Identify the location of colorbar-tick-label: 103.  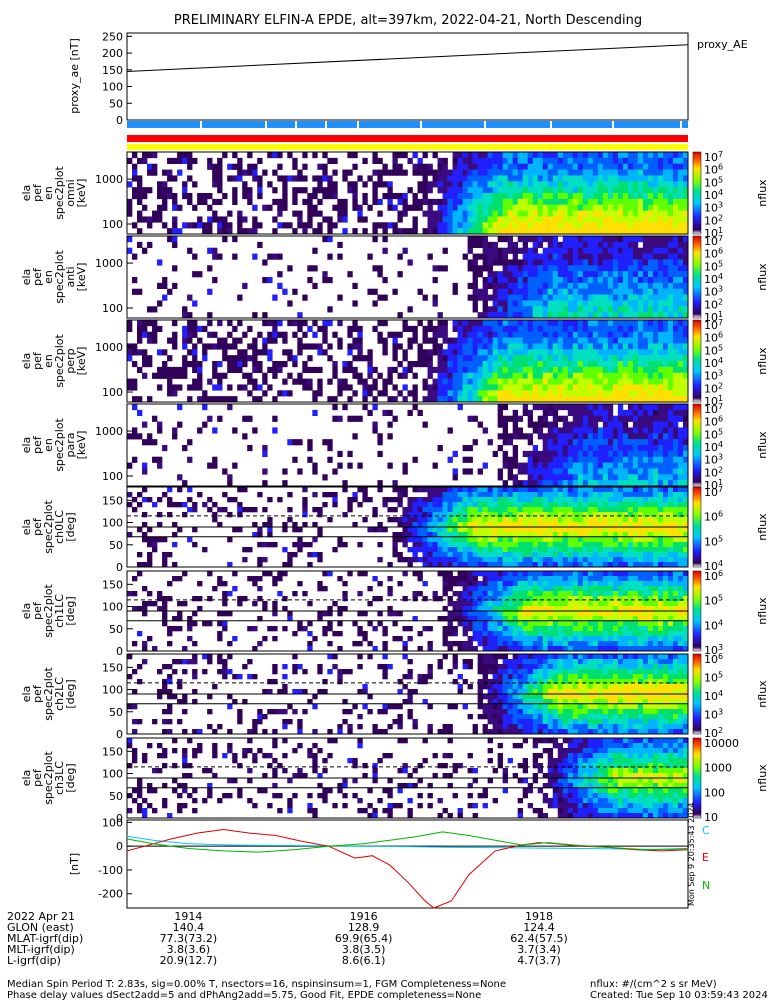
(713, 208).